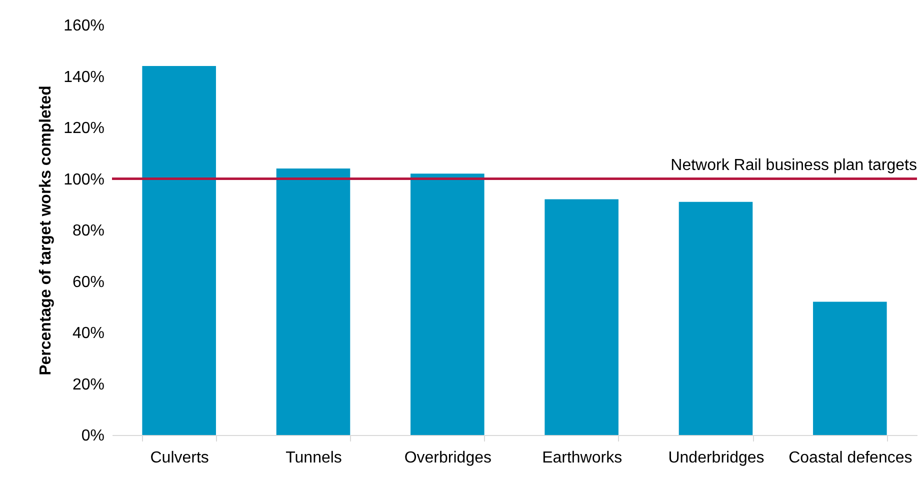  I want to click on y-tick-label: 20%, so click(88, 385).